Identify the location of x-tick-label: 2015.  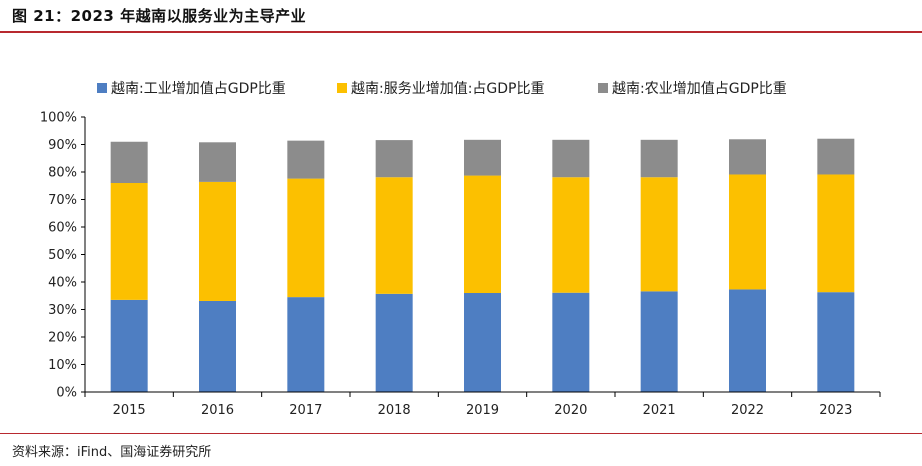
(129, 410).